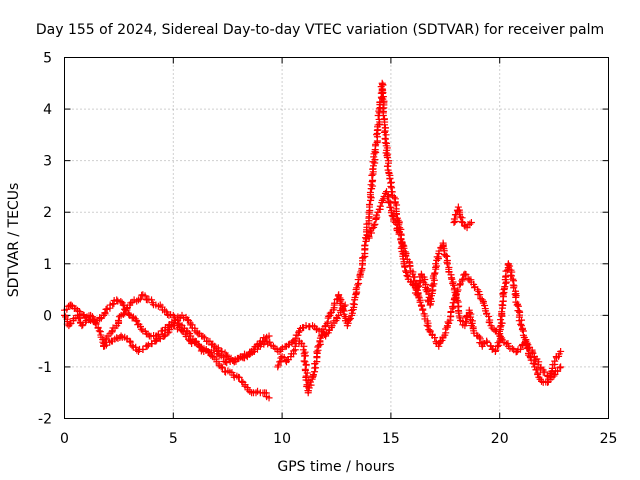 The image size is (640, 480). Describe the element at coordinates (47, 110) in the screenshot. I see `y-tick-label: 4` at that location.